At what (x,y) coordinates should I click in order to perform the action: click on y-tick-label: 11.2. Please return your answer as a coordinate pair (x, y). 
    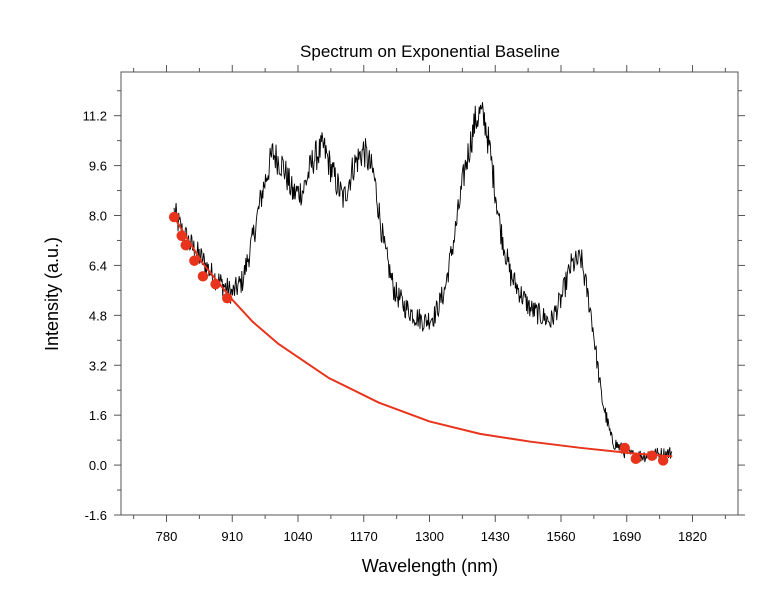
    Looking at the image, I should click on (95, 116).